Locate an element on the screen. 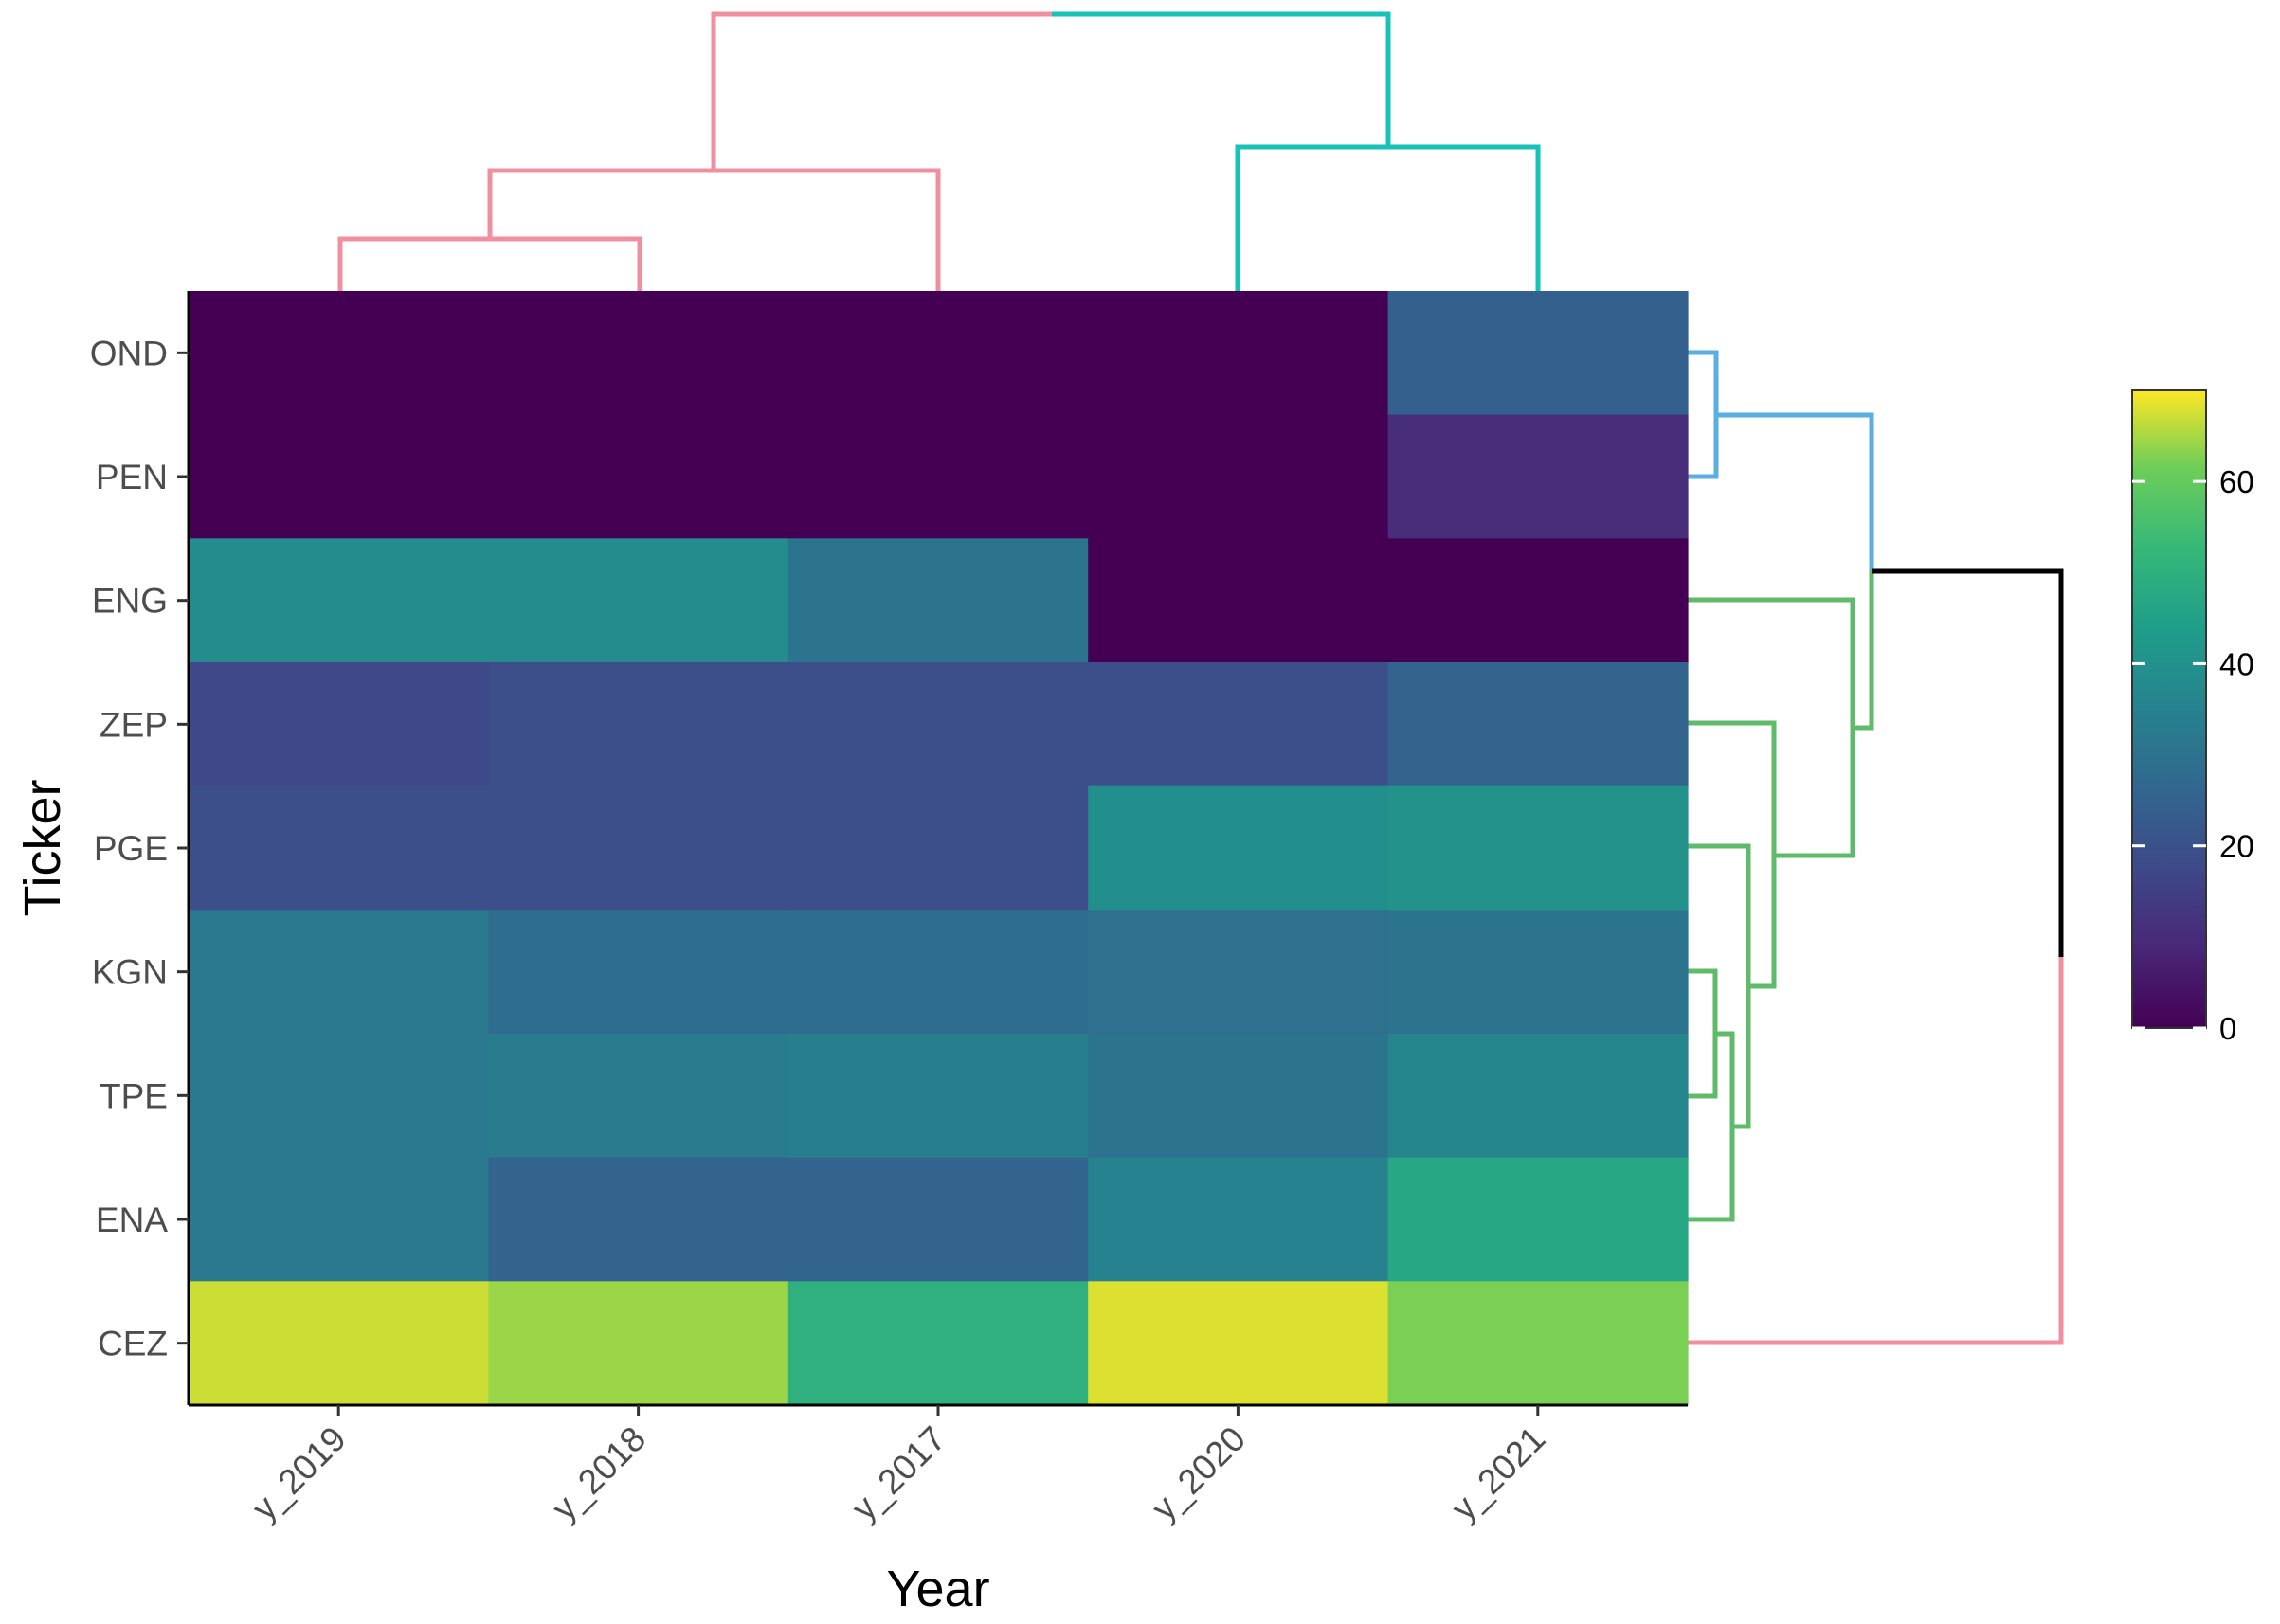 This screenshot has height=1624, width=2280. x-tick-labels: y_2019 y_2018 y_2017 y_2020 y_2021 is located at coordinates (898, 1466).